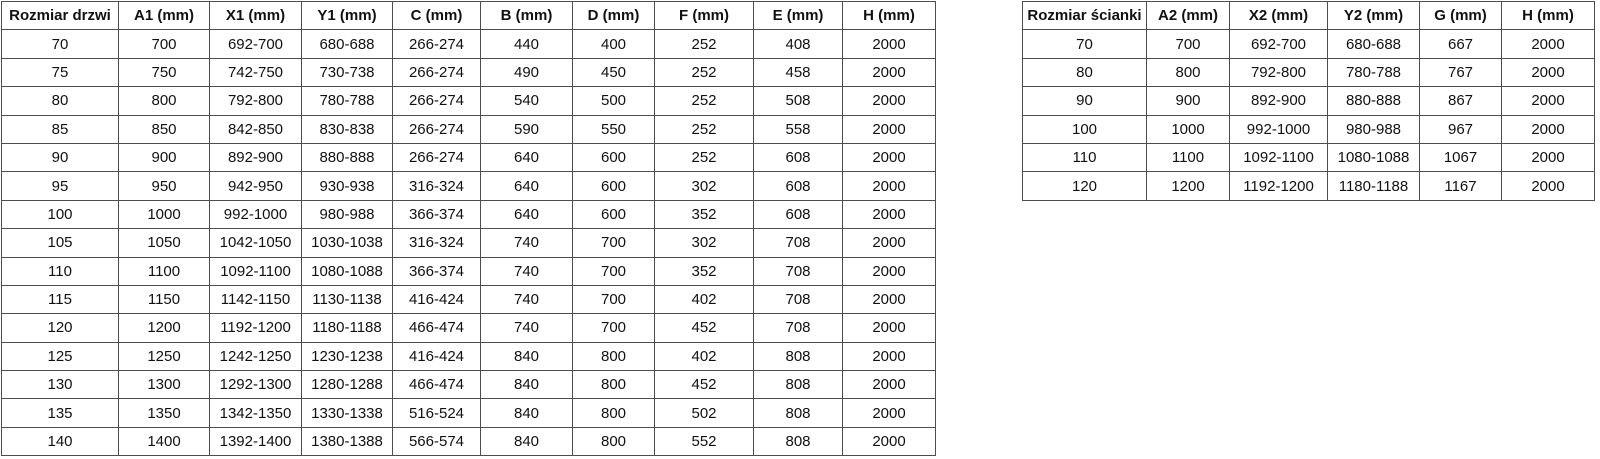 Image resolution: width=1600 pixels, height=459 pixels. I want to click on table-row: 90 900 892-900 880-888 867 2000, so click(1308, 101).